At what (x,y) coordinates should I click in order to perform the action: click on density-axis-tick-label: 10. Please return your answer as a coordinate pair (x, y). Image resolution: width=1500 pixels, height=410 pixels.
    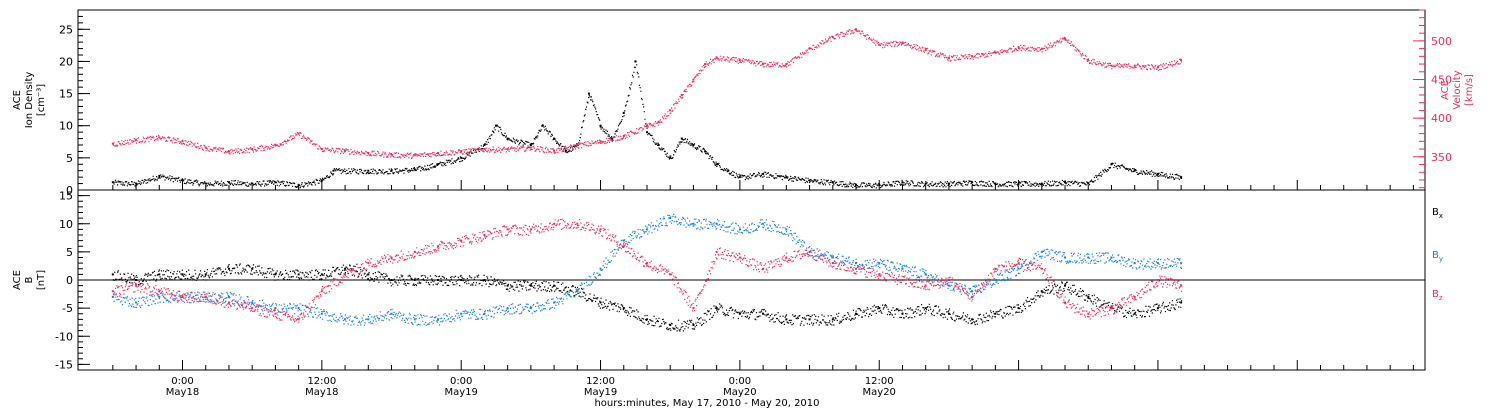
    Looking at the image, I should click on (66, 126).